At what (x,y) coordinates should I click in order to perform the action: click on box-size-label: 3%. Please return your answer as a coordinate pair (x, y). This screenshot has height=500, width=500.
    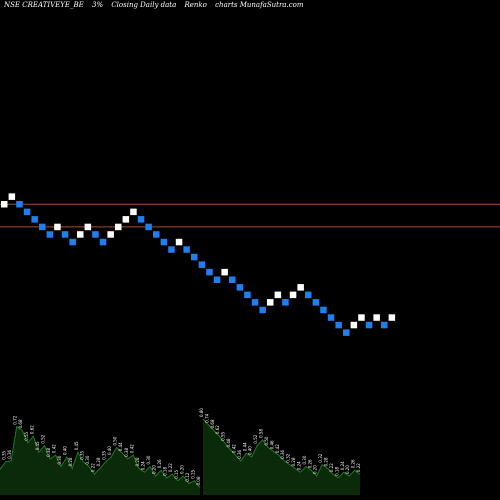
    Looking at the image, I should click on (97, 5).